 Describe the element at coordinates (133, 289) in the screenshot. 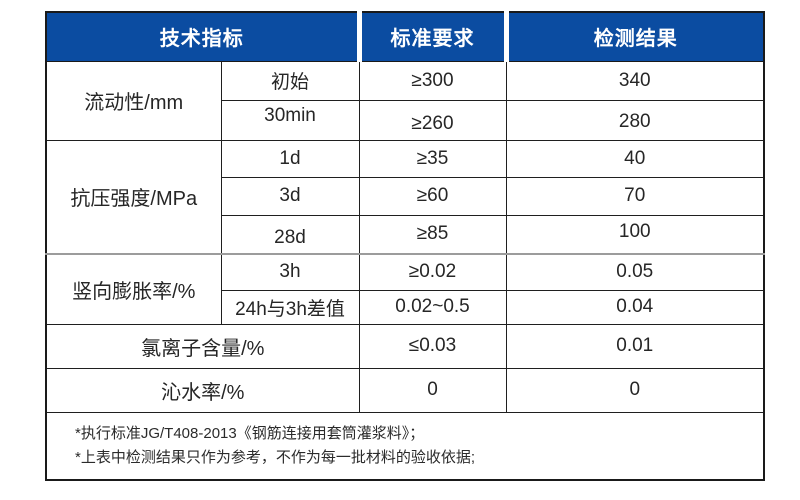

I see `group-label-vertical-expansion: 竖向膨胀率/%` at that location.